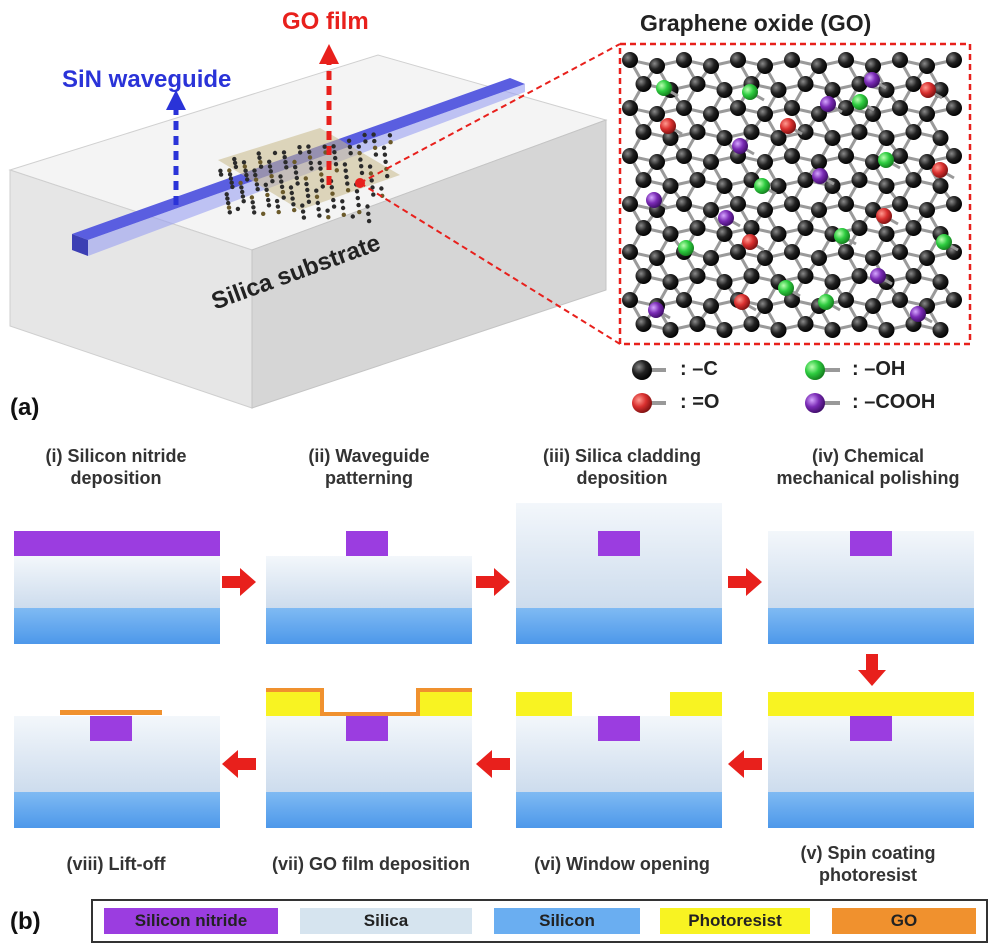 This screenshot has height=948, width=992. Describe the element at coordinates (868, 864) in the screenshot. I see `step-5-label: (v) Spin coating photoresist` at that location.